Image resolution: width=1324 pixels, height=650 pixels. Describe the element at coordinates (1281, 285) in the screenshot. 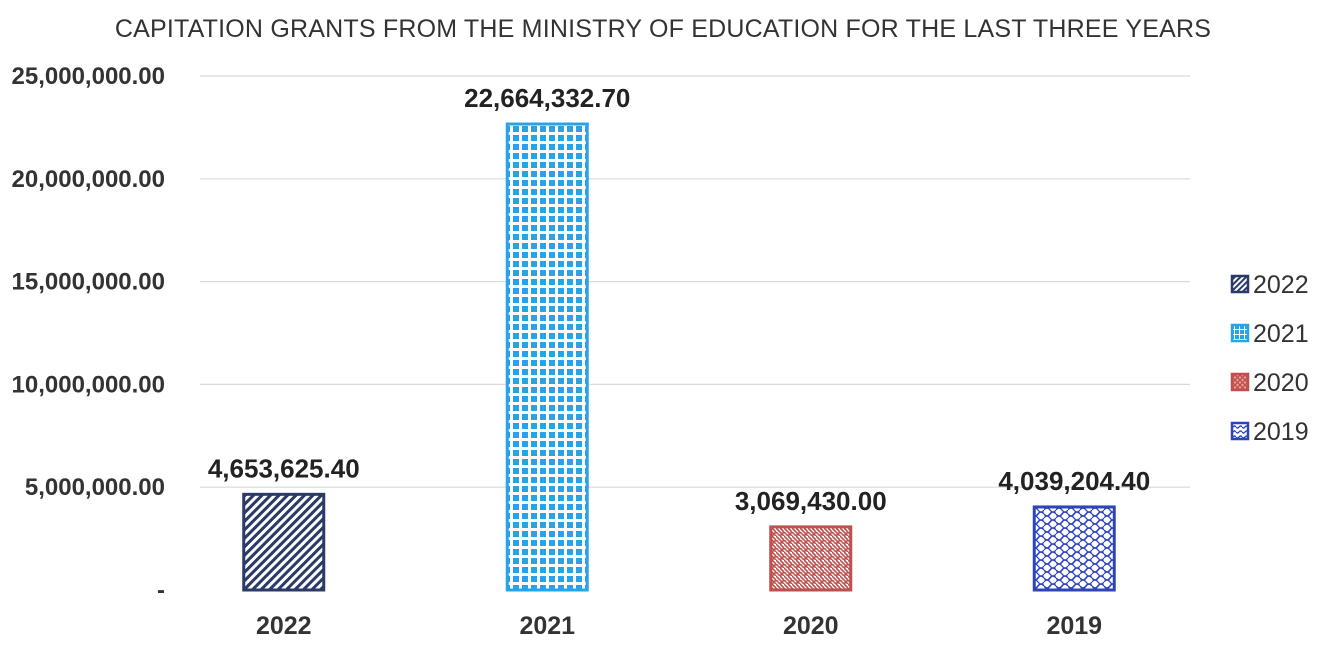

I see `legend-label-2022: 2022` at that location.